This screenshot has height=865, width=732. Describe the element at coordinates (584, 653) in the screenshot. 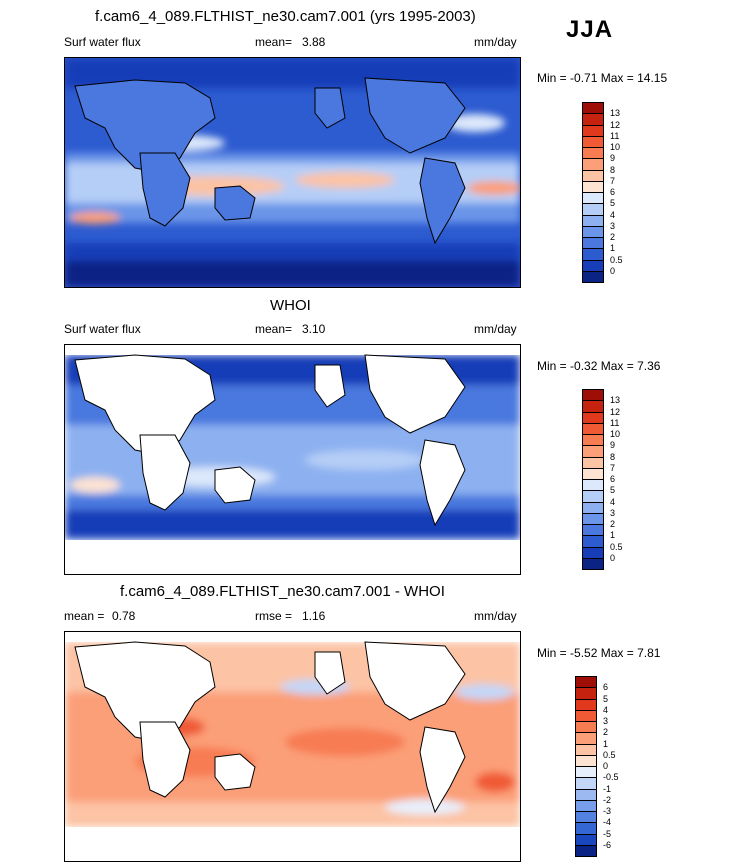

I see `panel3-min-value: -5.52` at that location.